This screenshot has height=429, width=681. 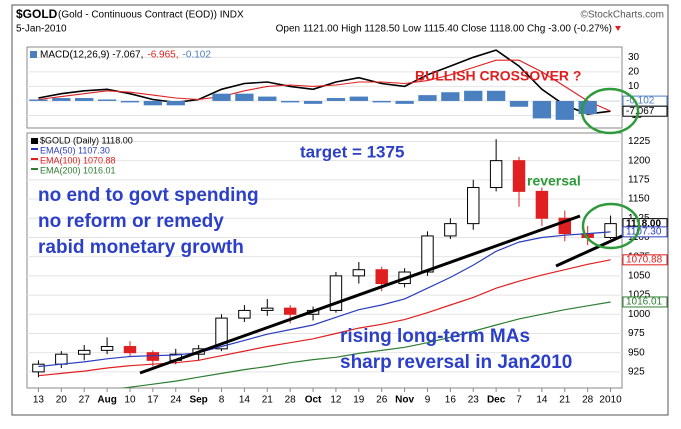 What do you see at coordinates (176, 400) in the screenshot?
I see `x-tick-label: 24` at bounding box center [176, 400].